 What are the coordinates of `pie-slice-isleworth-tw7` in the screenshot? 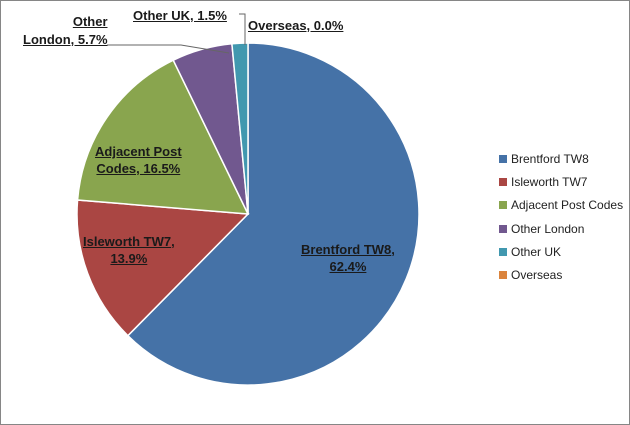 It's located at (163, 268).